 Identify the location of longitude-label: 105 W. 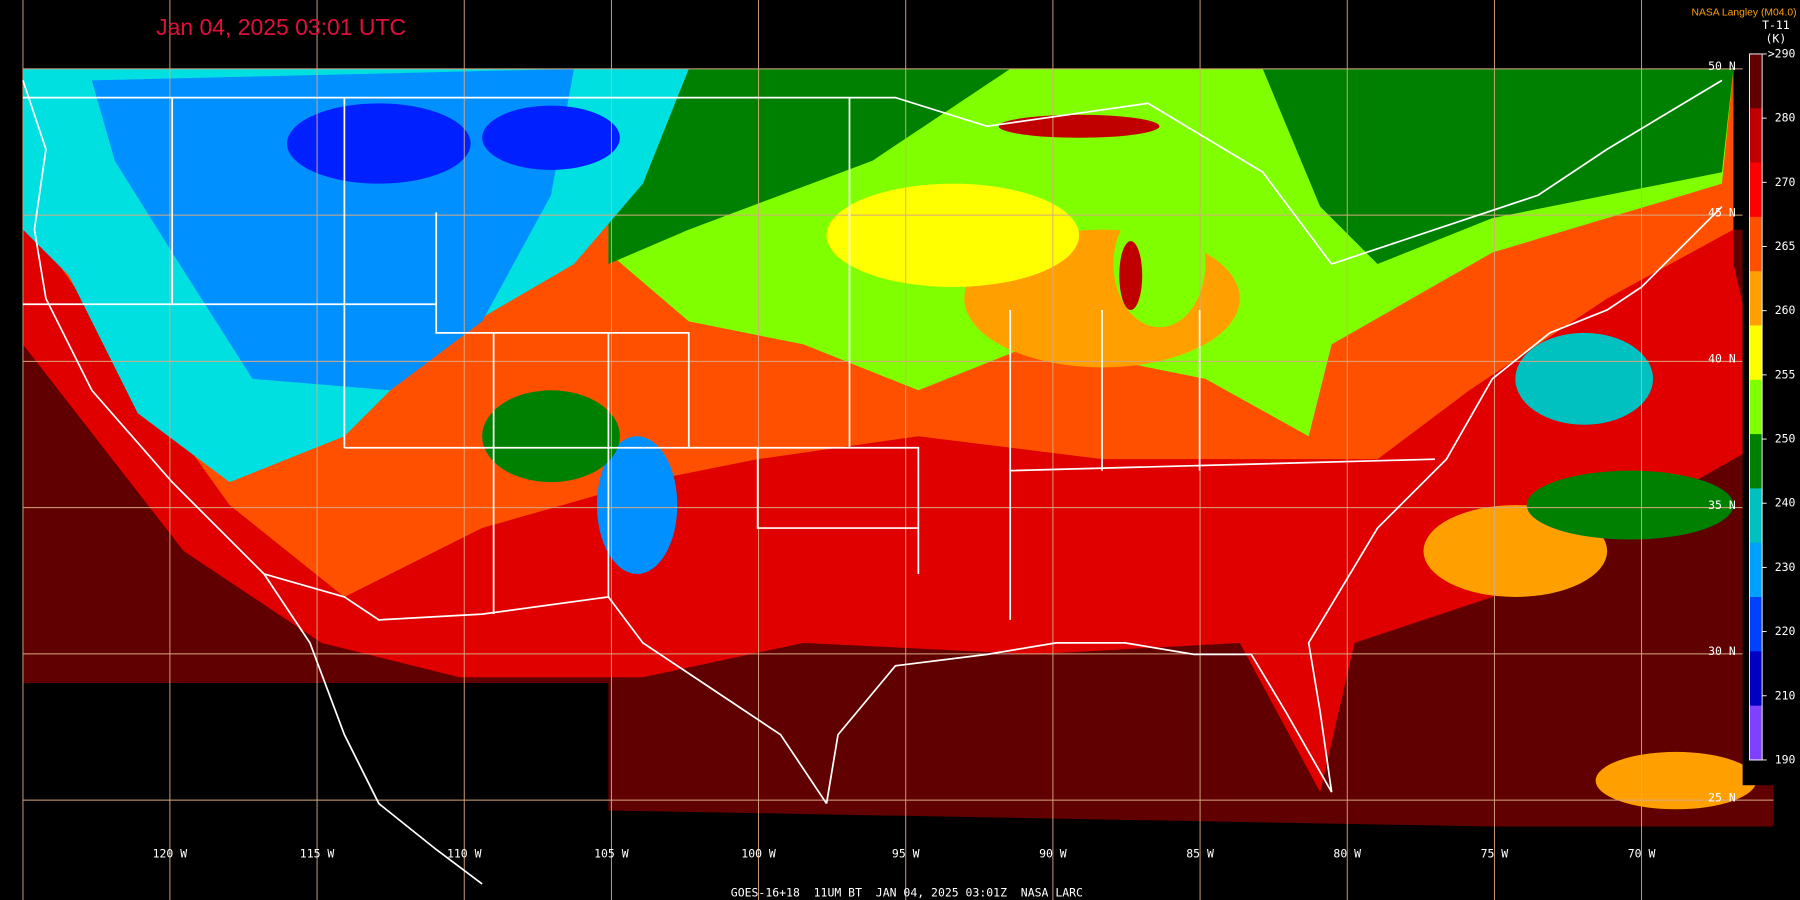
(611, 854).